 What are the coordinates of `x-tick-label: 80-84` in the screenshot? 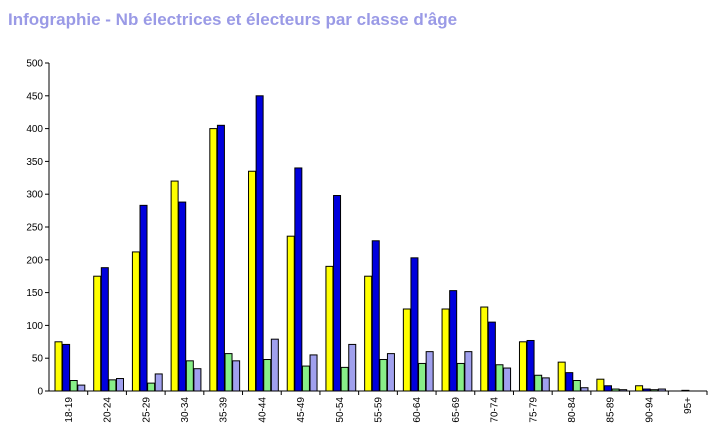 It's located at (572, 410).